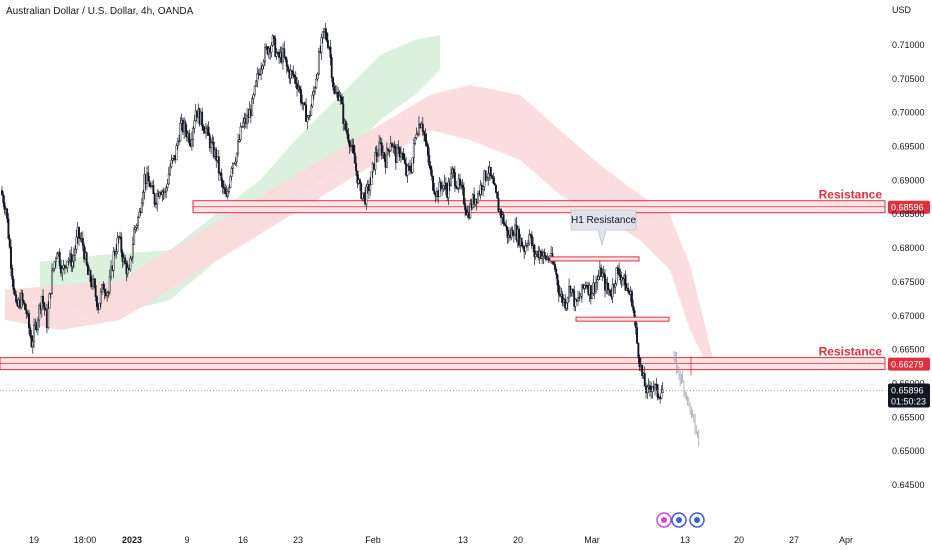  Describe the element at coordinates (902, 10) in the screenshot. I see `currency-label: USD` at that location.